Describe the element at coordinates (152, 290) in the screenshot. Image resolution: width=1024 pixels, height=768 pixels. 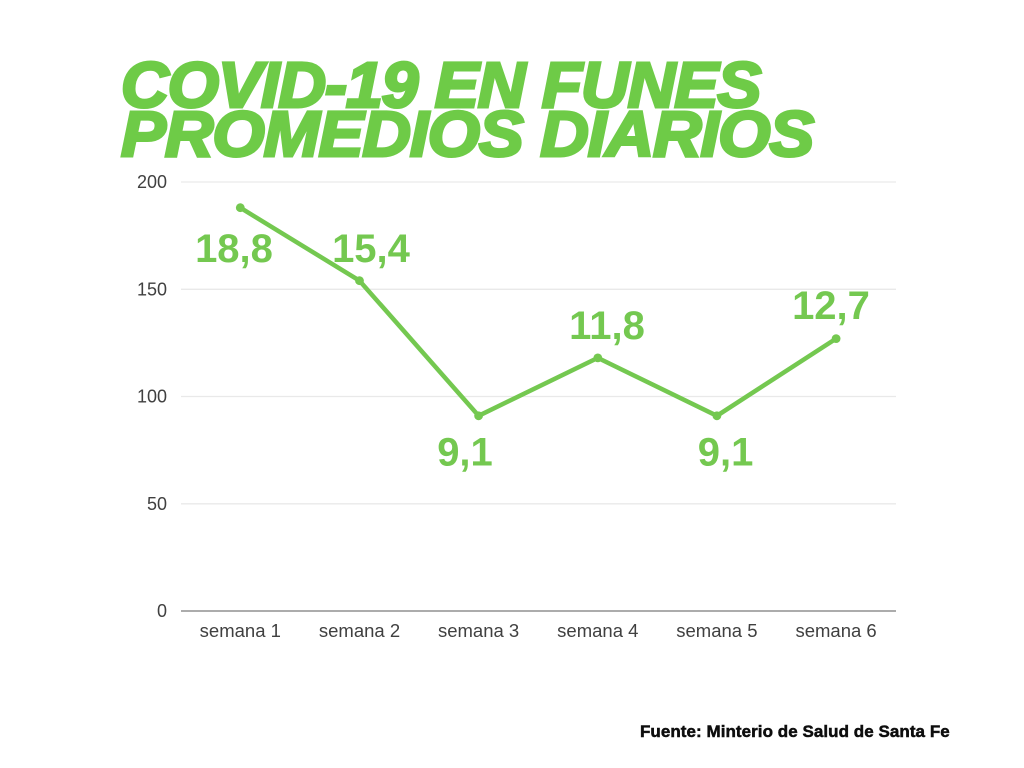
I see `svg-text: 150` at that location.